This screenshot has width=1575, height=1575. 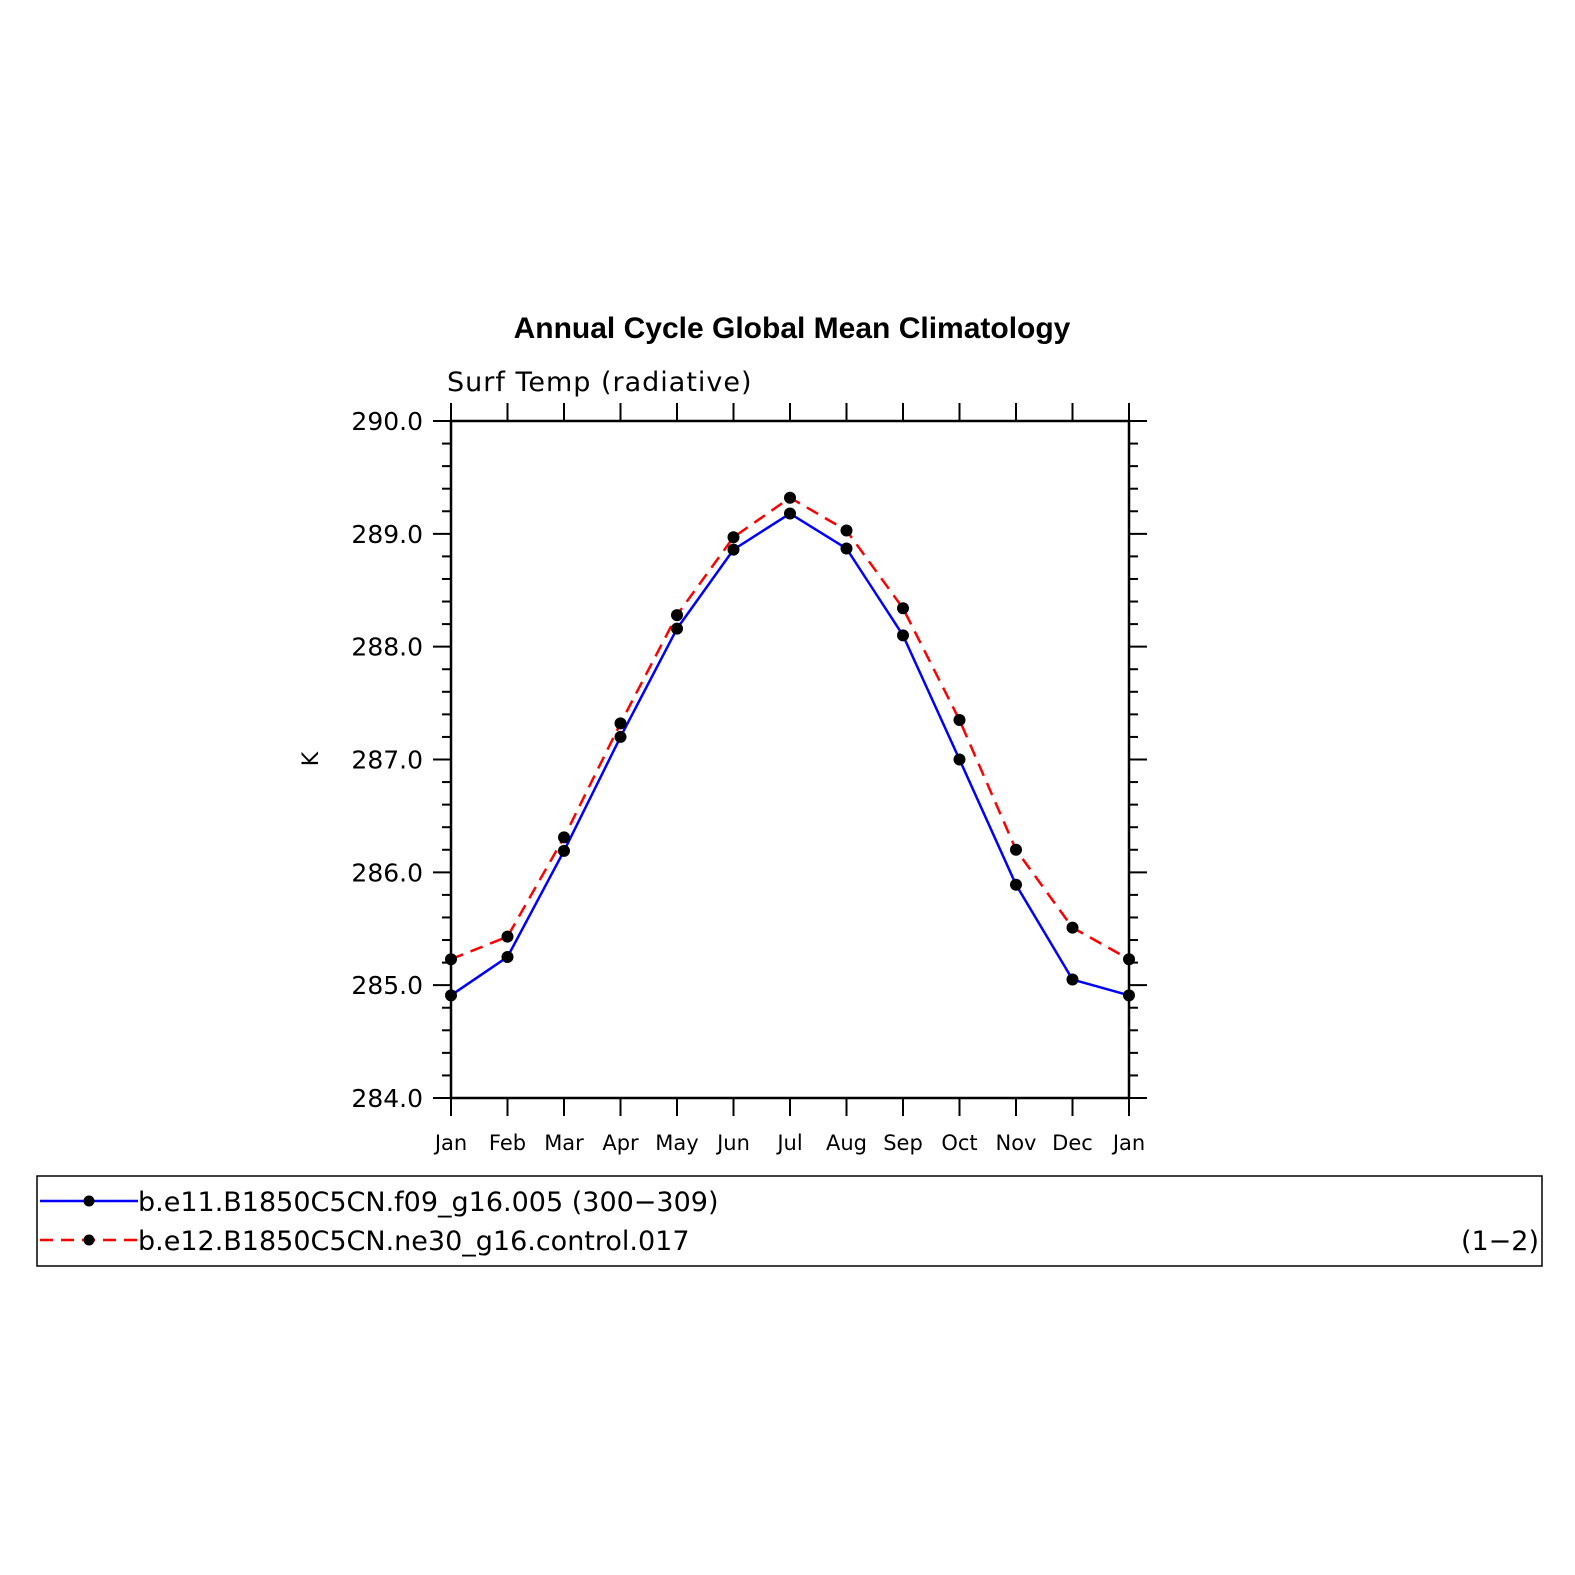 I want to click on chart-subtitle: Surf Temp (radiative), so click(x=600, y=382).